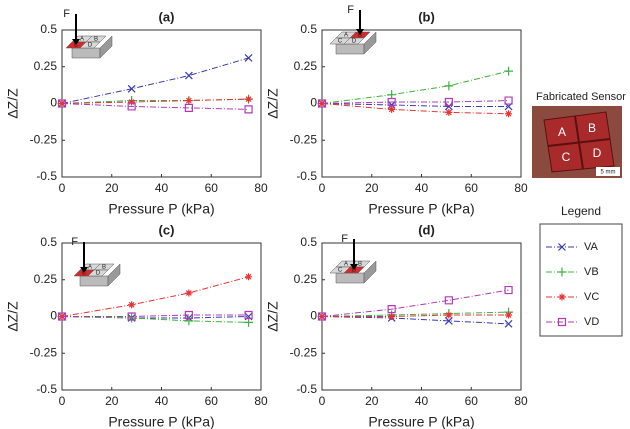  I want to click on legend-box, so click(581, 280).